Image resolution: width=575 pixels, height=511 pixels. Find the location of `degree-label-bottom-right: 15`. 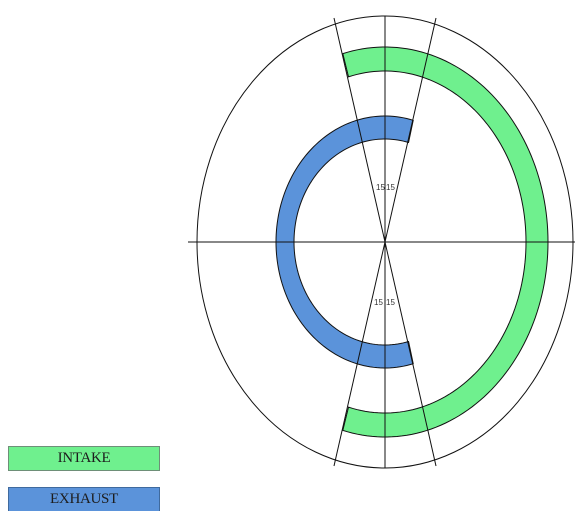

degree-label-bottom-right: 15 is located at coordinates (390, 302).